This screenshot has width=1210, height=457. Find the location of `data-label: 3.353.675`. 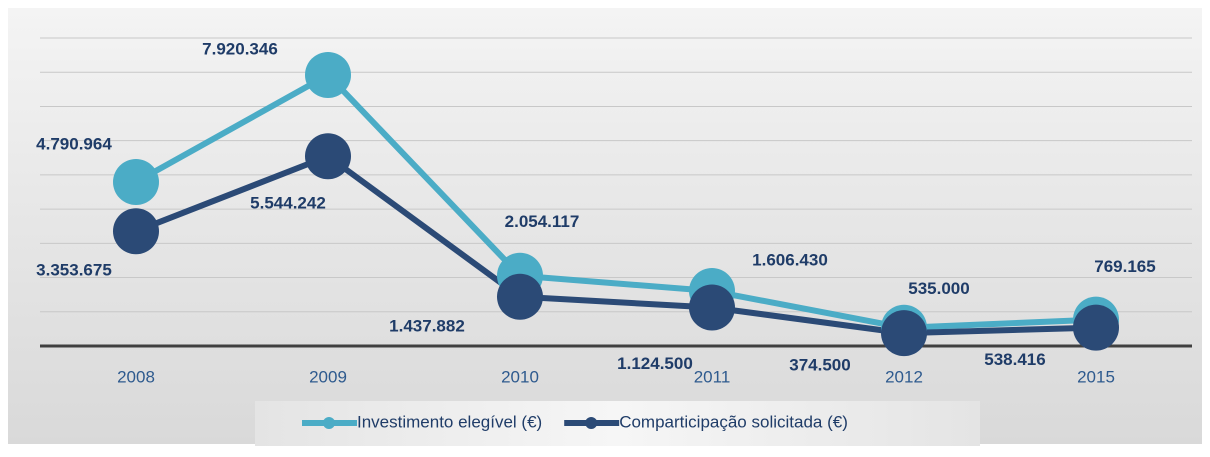

data-label: 3.353.675 is located at coordinates (74, 270).